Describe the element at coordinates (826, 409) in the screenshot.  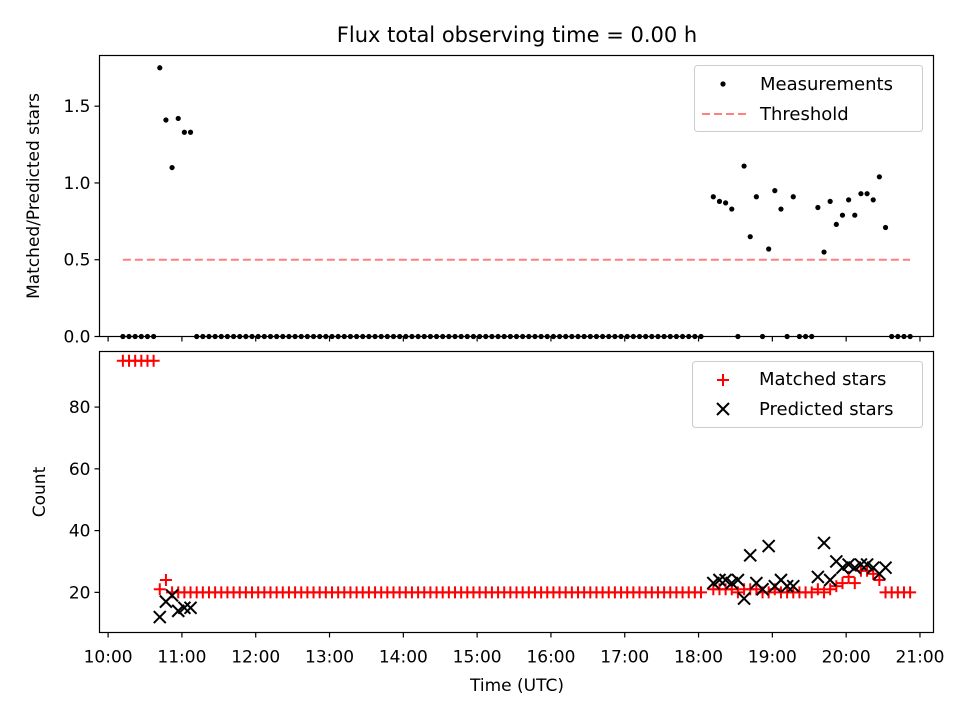
I see `legend-predicted-label: Predicted stars` at that location.